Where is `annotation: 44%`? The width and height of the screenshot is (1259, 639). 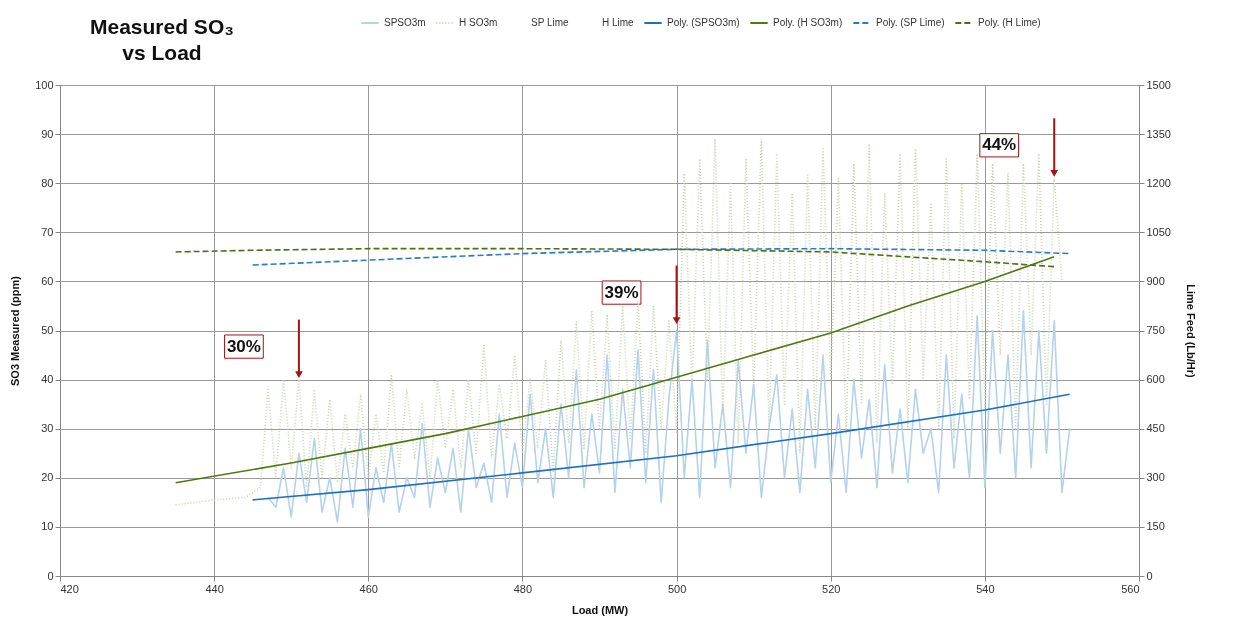
annotation: 44% is located at coordinates (999, 145).